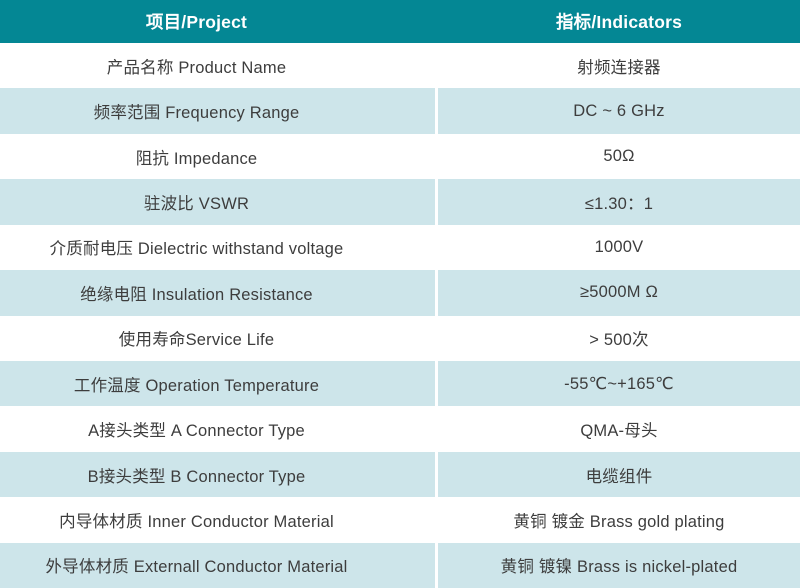  I want to click on project-cell: 频率范围 Frequency Range, so click(217, 111).